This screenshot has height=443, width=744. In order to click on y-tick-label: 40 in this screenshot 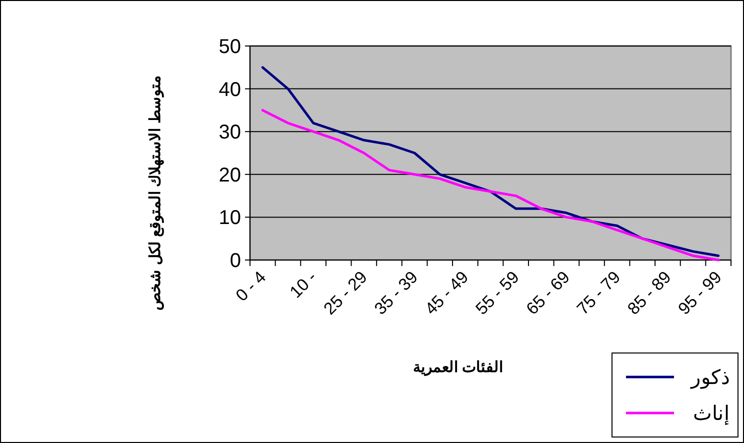, I will do `click(229, 89)`.